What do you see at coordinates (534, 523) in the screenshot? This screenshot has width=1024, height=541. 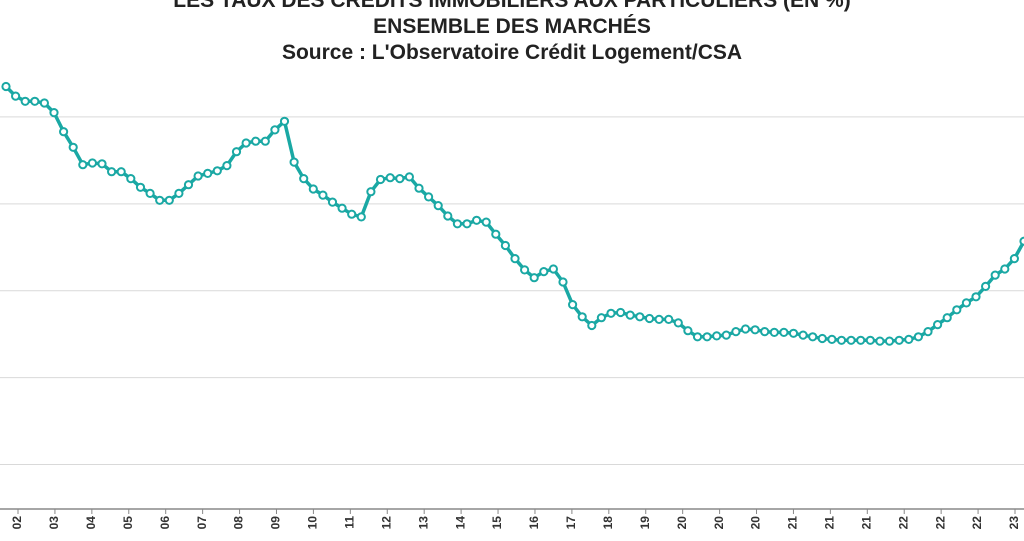 I see `x-tick-label: 16` at bounding box center [534, 523].